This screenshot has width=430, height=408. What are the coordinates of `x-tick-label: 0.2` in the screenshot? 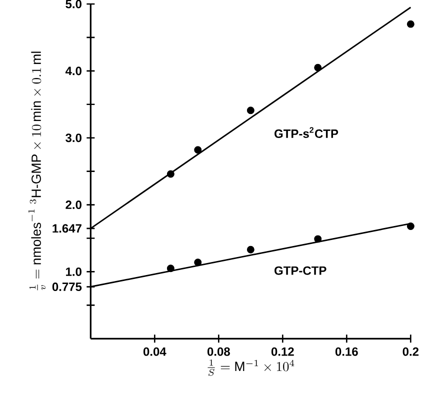 It's located at (410, 351).